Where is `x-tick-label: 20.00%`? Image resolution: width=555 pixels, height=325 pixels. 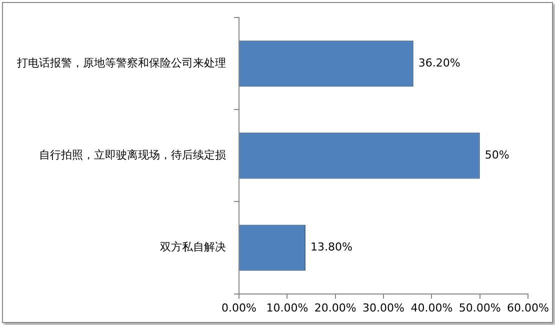 x-tick-label: 20.00% is located at coordinates (335, 307).